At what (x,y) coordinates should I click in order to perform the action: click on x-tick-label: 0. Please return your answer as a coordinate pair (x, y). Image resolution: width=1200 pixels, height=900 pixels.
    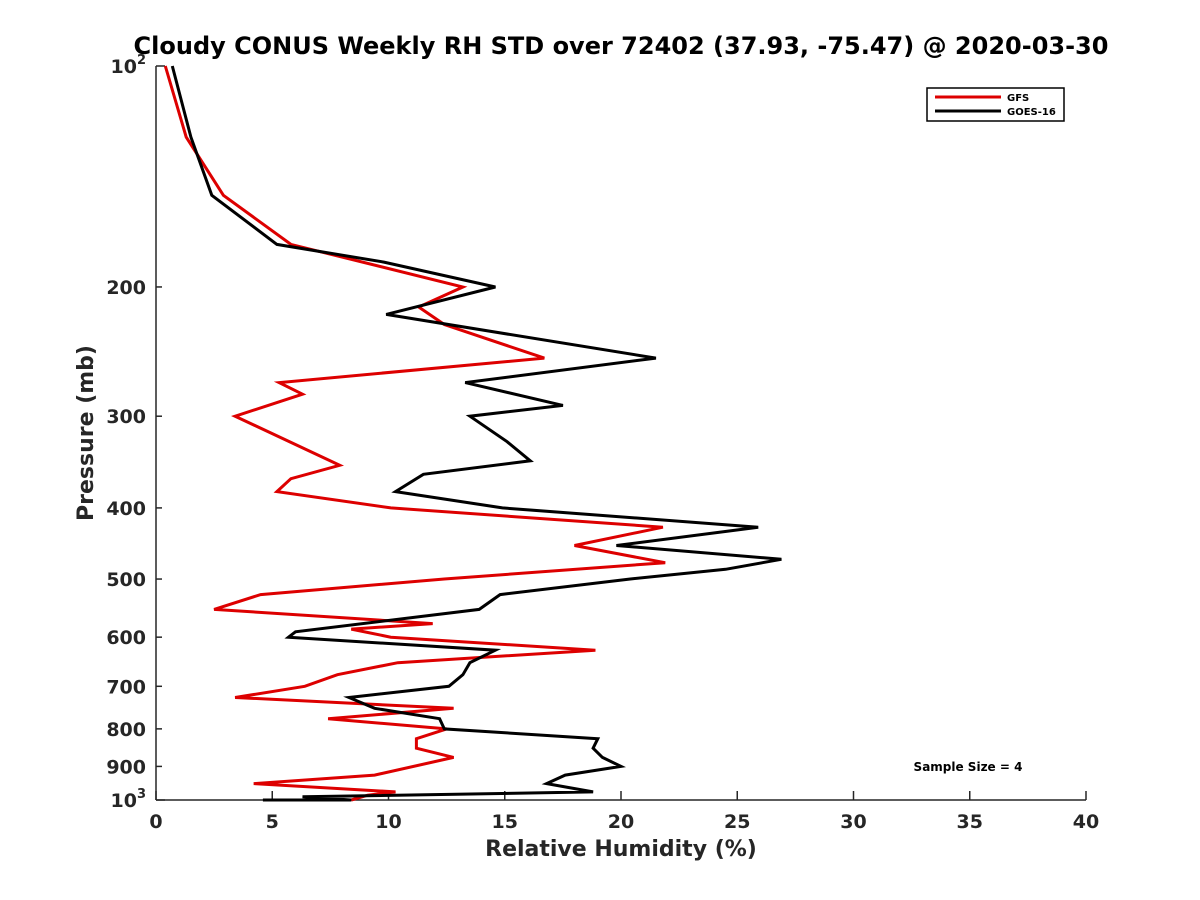
    Looking at the image, I should click on (155, 822).